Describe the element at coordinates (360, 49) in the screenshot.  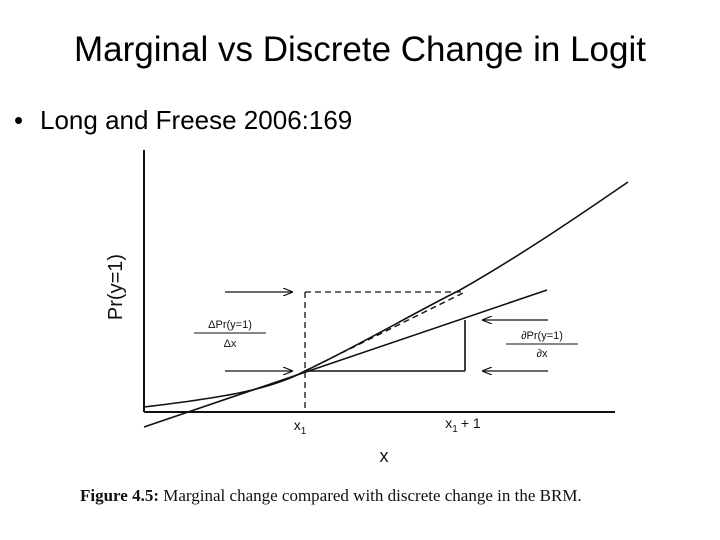
I see `slide-title: Marginal vs Discrete Change in Logit` at that location.